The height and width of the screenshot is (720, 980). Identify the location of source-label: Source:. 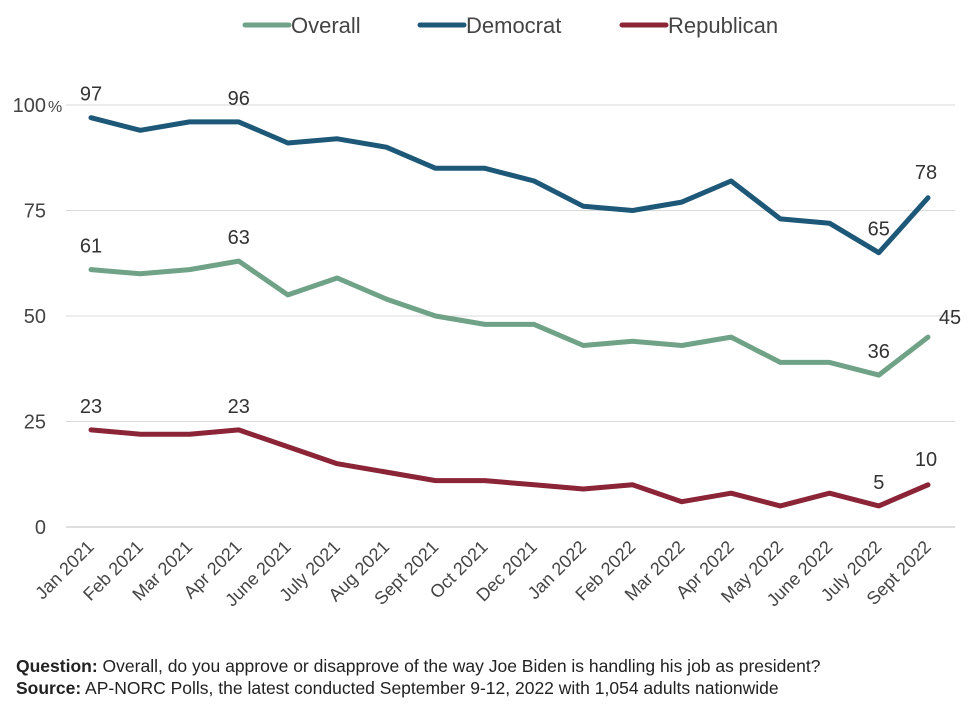
(49, 688).